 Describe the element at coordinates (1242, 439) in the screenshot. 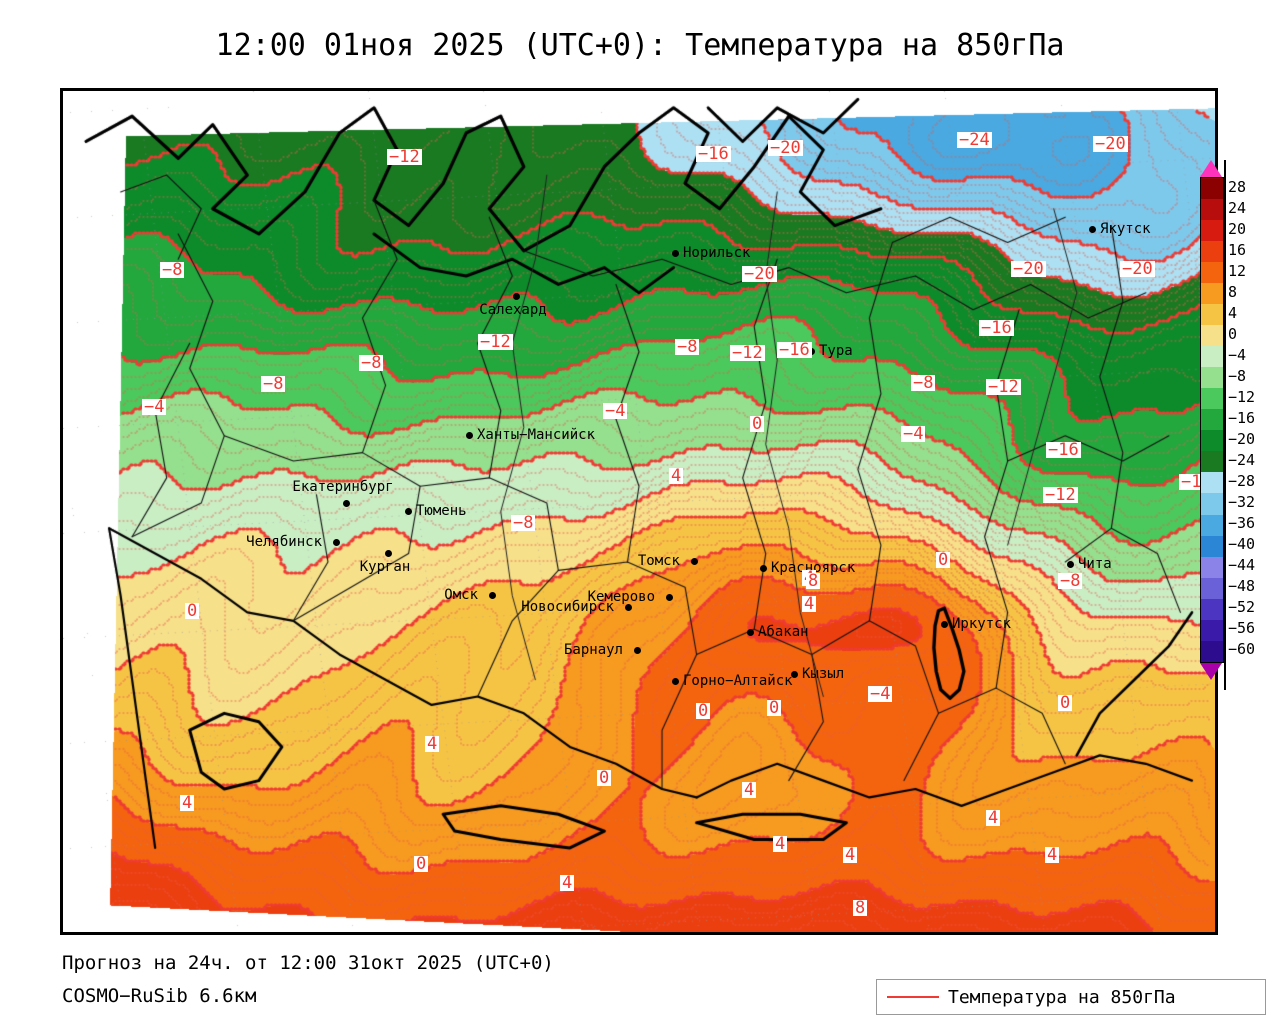

I see `colorbar-tick-label: −20` at that location.